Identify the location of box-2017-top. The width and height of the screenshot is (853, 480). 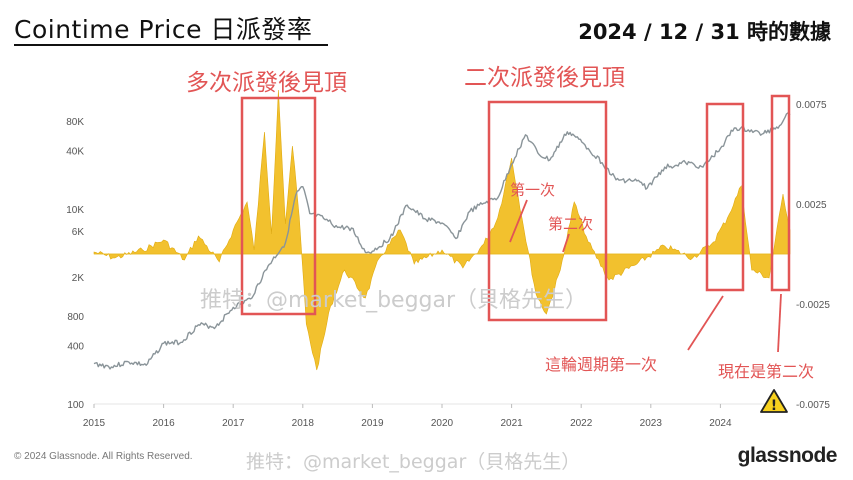
(278, 206).